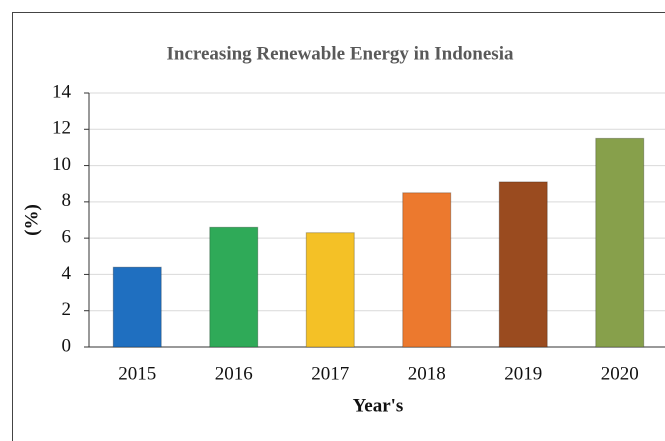  Describe the element at coordinates (330, 373) in the screenshot. I see `x-tick-label: 2017` at that location.